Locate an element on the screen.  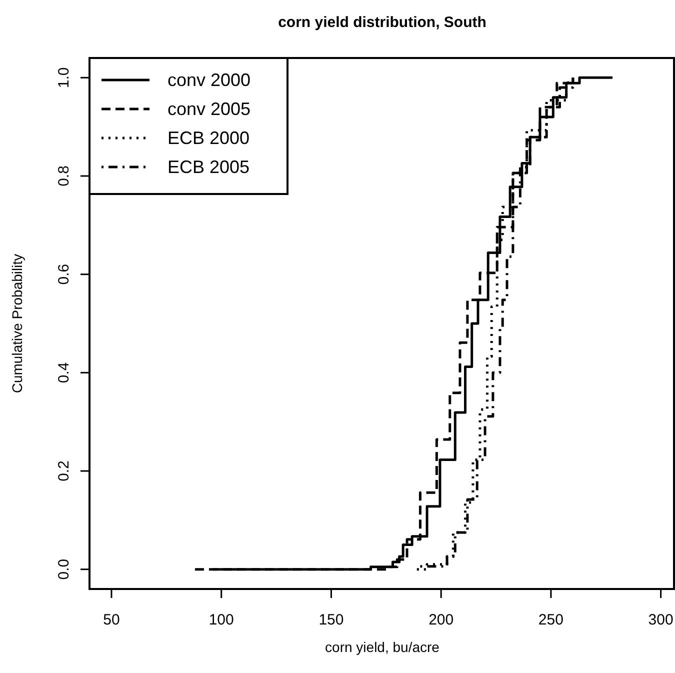
chart-title: corn yield distribution, South is located at coordinates (382, 22).